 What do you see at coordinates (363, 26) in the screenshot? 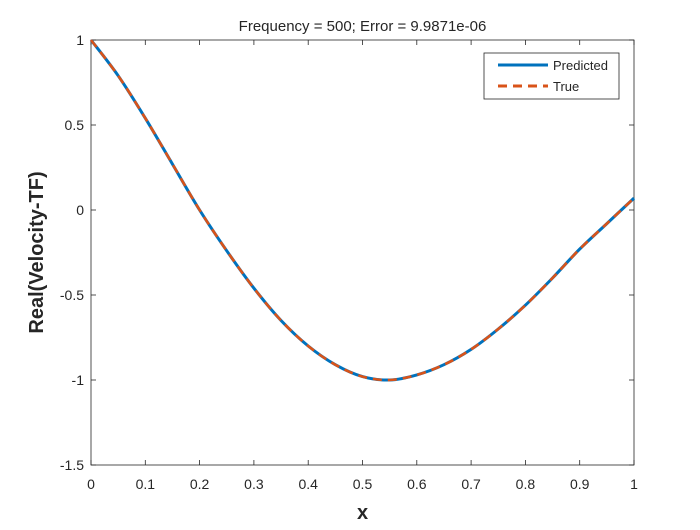
I see `chart-title: Frequency = 500; Error = 9.9871e-06` at bounding box center [363, 26].